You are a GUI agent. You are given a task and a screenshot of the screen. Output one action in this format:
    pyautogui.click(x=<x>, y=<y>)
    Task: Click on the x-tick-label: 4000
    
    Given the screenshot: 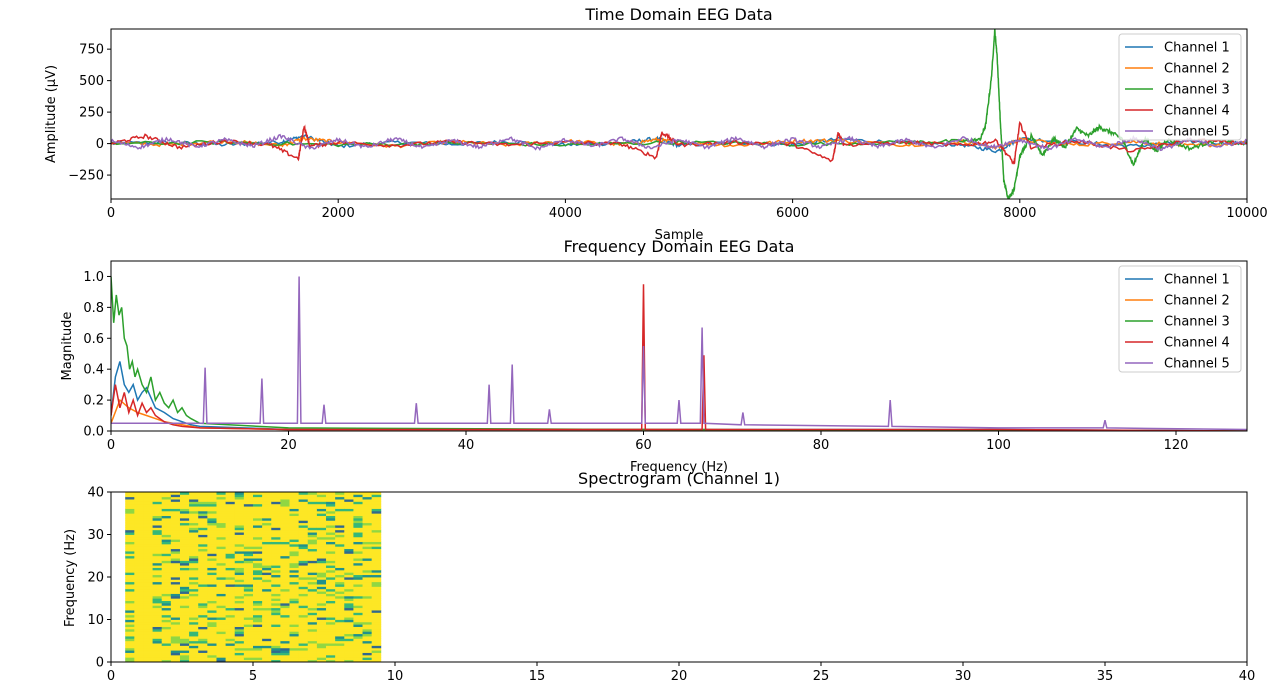 What is the action you would take?
    pyautogui.click(x=565, y=213)
    